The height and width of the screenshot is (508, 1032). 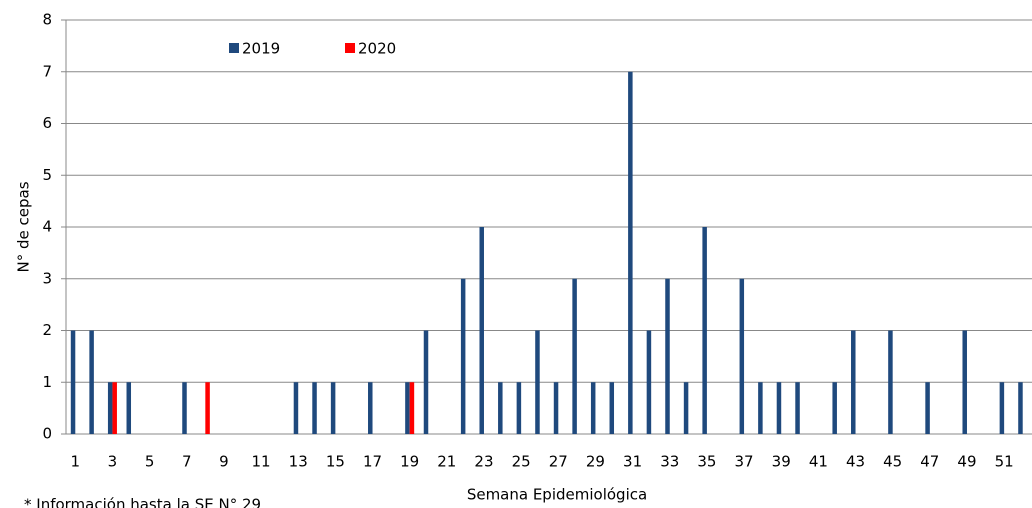 I want to click on y-tick-label: 2, so click(x=47, y=330).